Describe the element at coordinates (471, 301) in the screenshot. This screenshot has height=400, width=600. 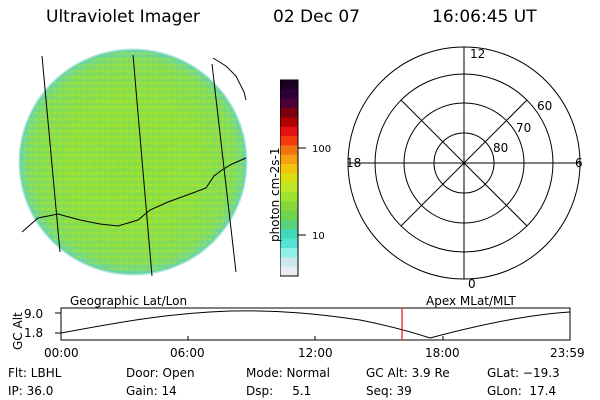
I see `apex-title: Apex MLat/MLT` at that location.